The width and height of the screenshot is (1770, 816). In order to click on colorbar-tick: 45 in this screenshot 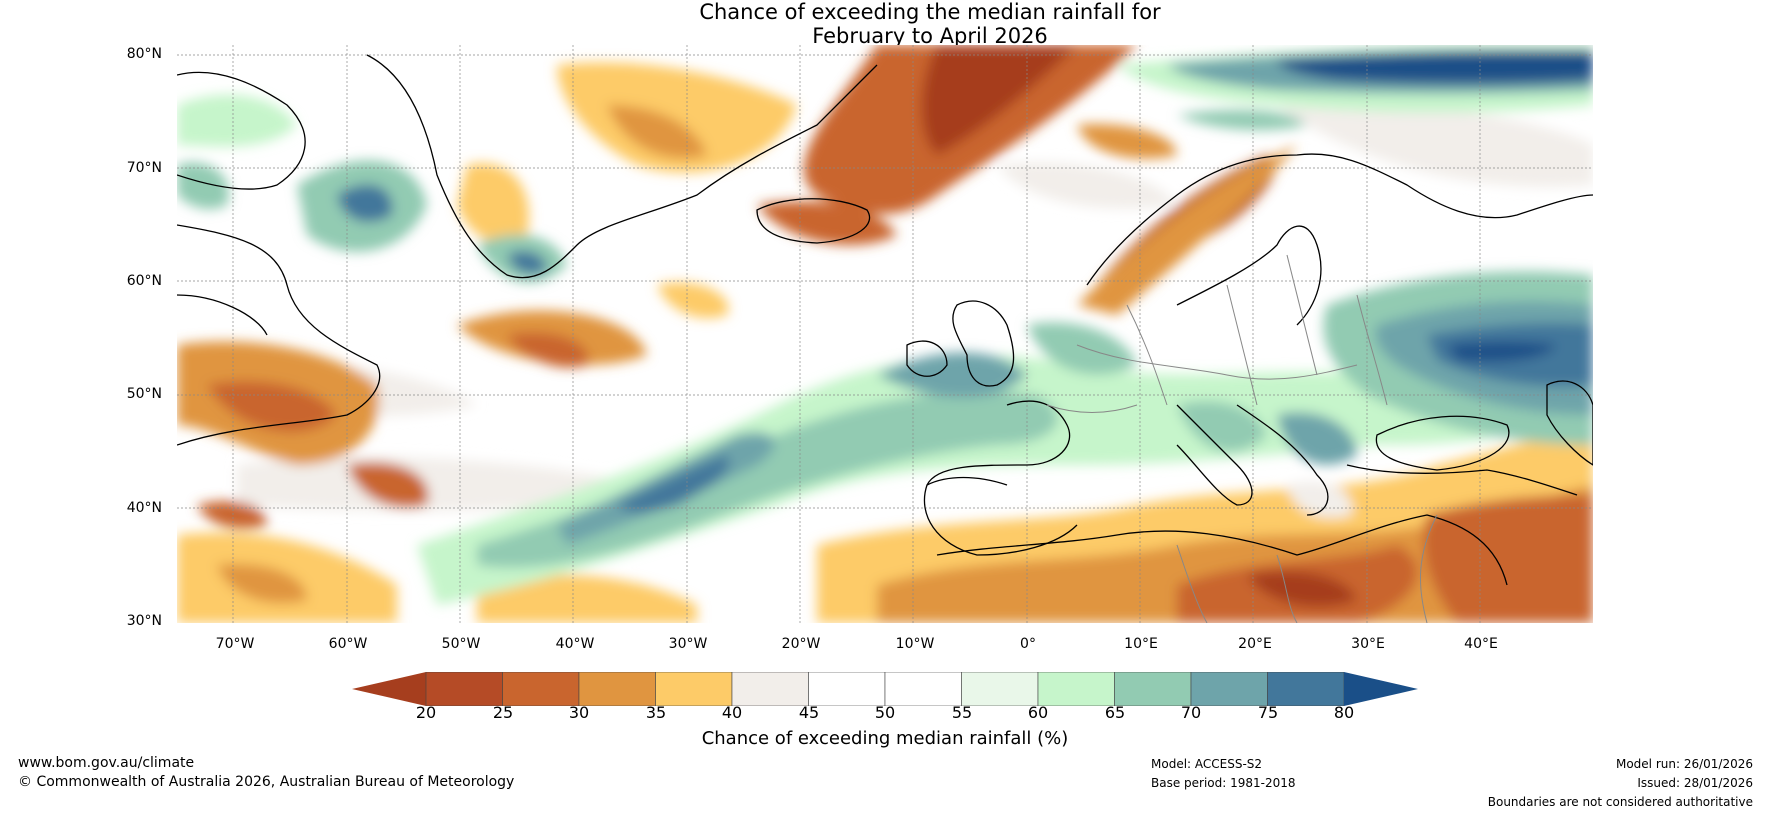, I will do `click(809, 712)`.